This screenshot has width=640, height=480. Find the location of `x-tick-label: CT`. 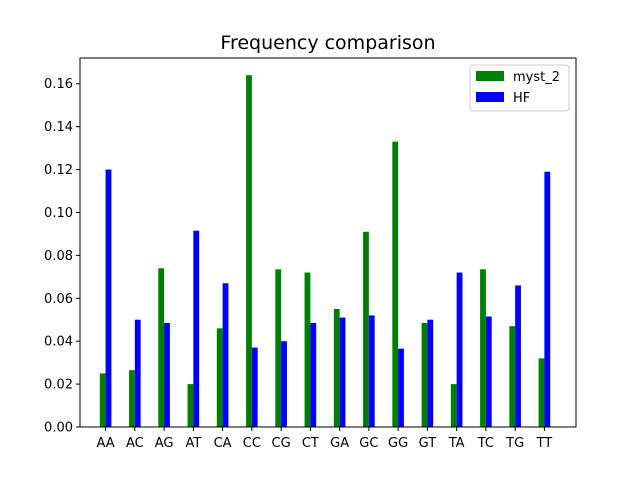

x-tick-label: CT is located at coordinates (310, 443).